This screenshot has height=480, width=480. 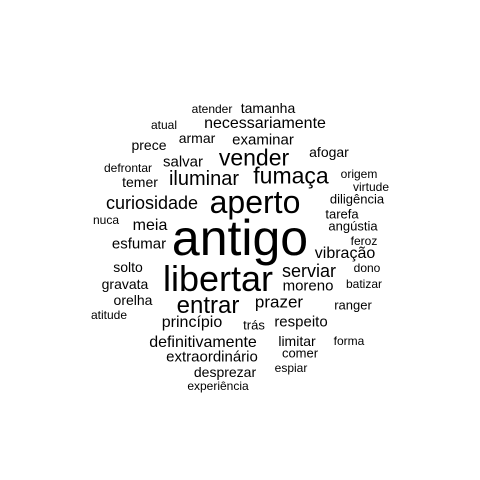 I want to click on word-salvar: salvar, so click(x=183, y=162).